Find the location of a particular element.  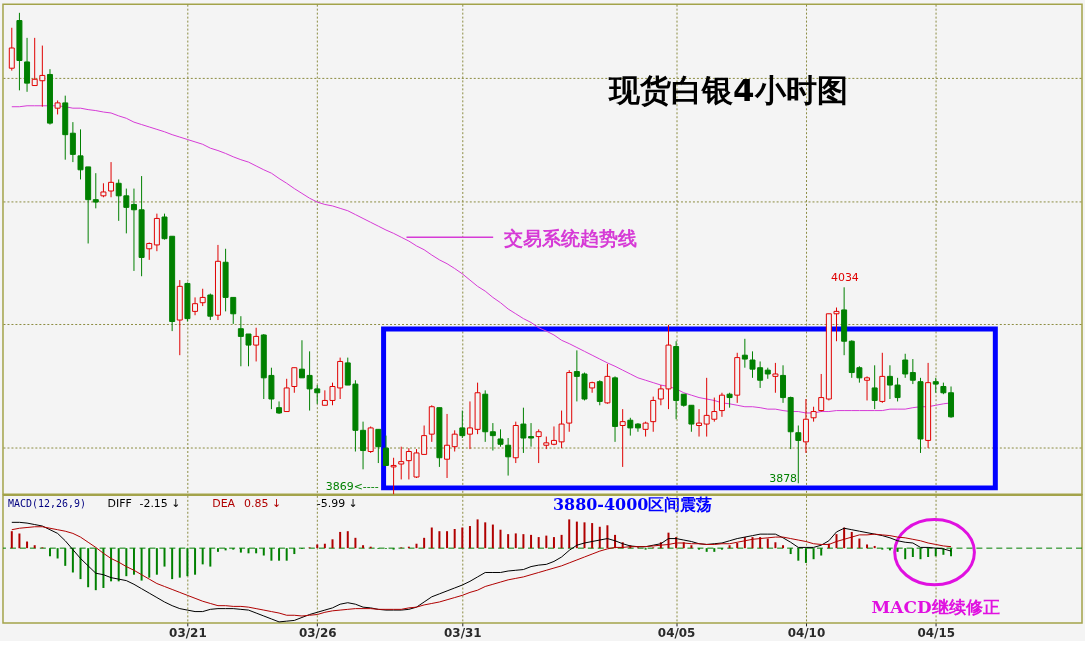

x-tick-label: 03/21 is located at coordinates (188, 633).